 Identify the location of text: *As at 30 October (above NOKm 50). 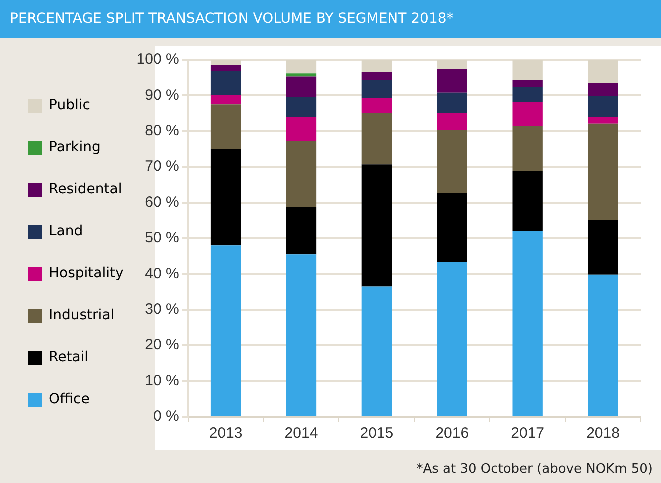
(535, 469).